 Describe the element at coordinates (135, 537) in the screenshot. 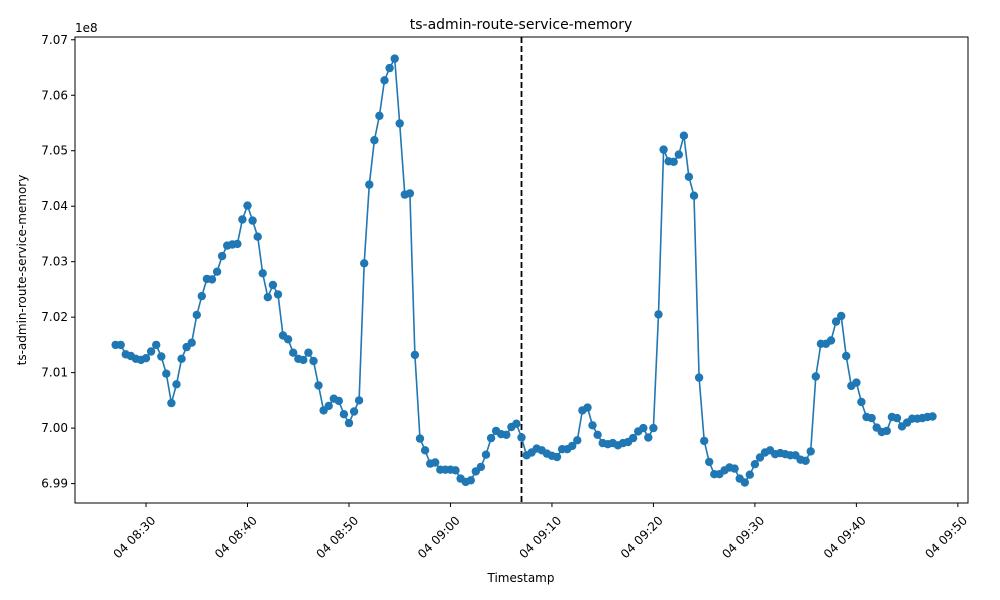

I see `x-tick-label: 04 08:30` at that location.